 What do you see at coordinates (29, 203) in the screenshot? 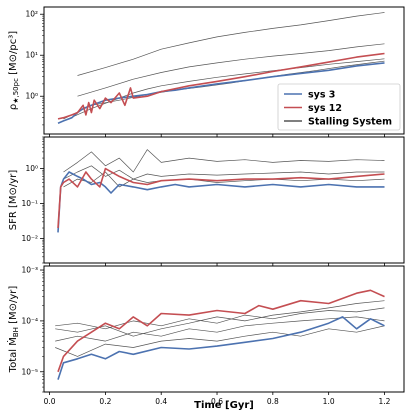
I see `panel2-ytick-label: 10⁻¹` at bounding box center [29, 203].